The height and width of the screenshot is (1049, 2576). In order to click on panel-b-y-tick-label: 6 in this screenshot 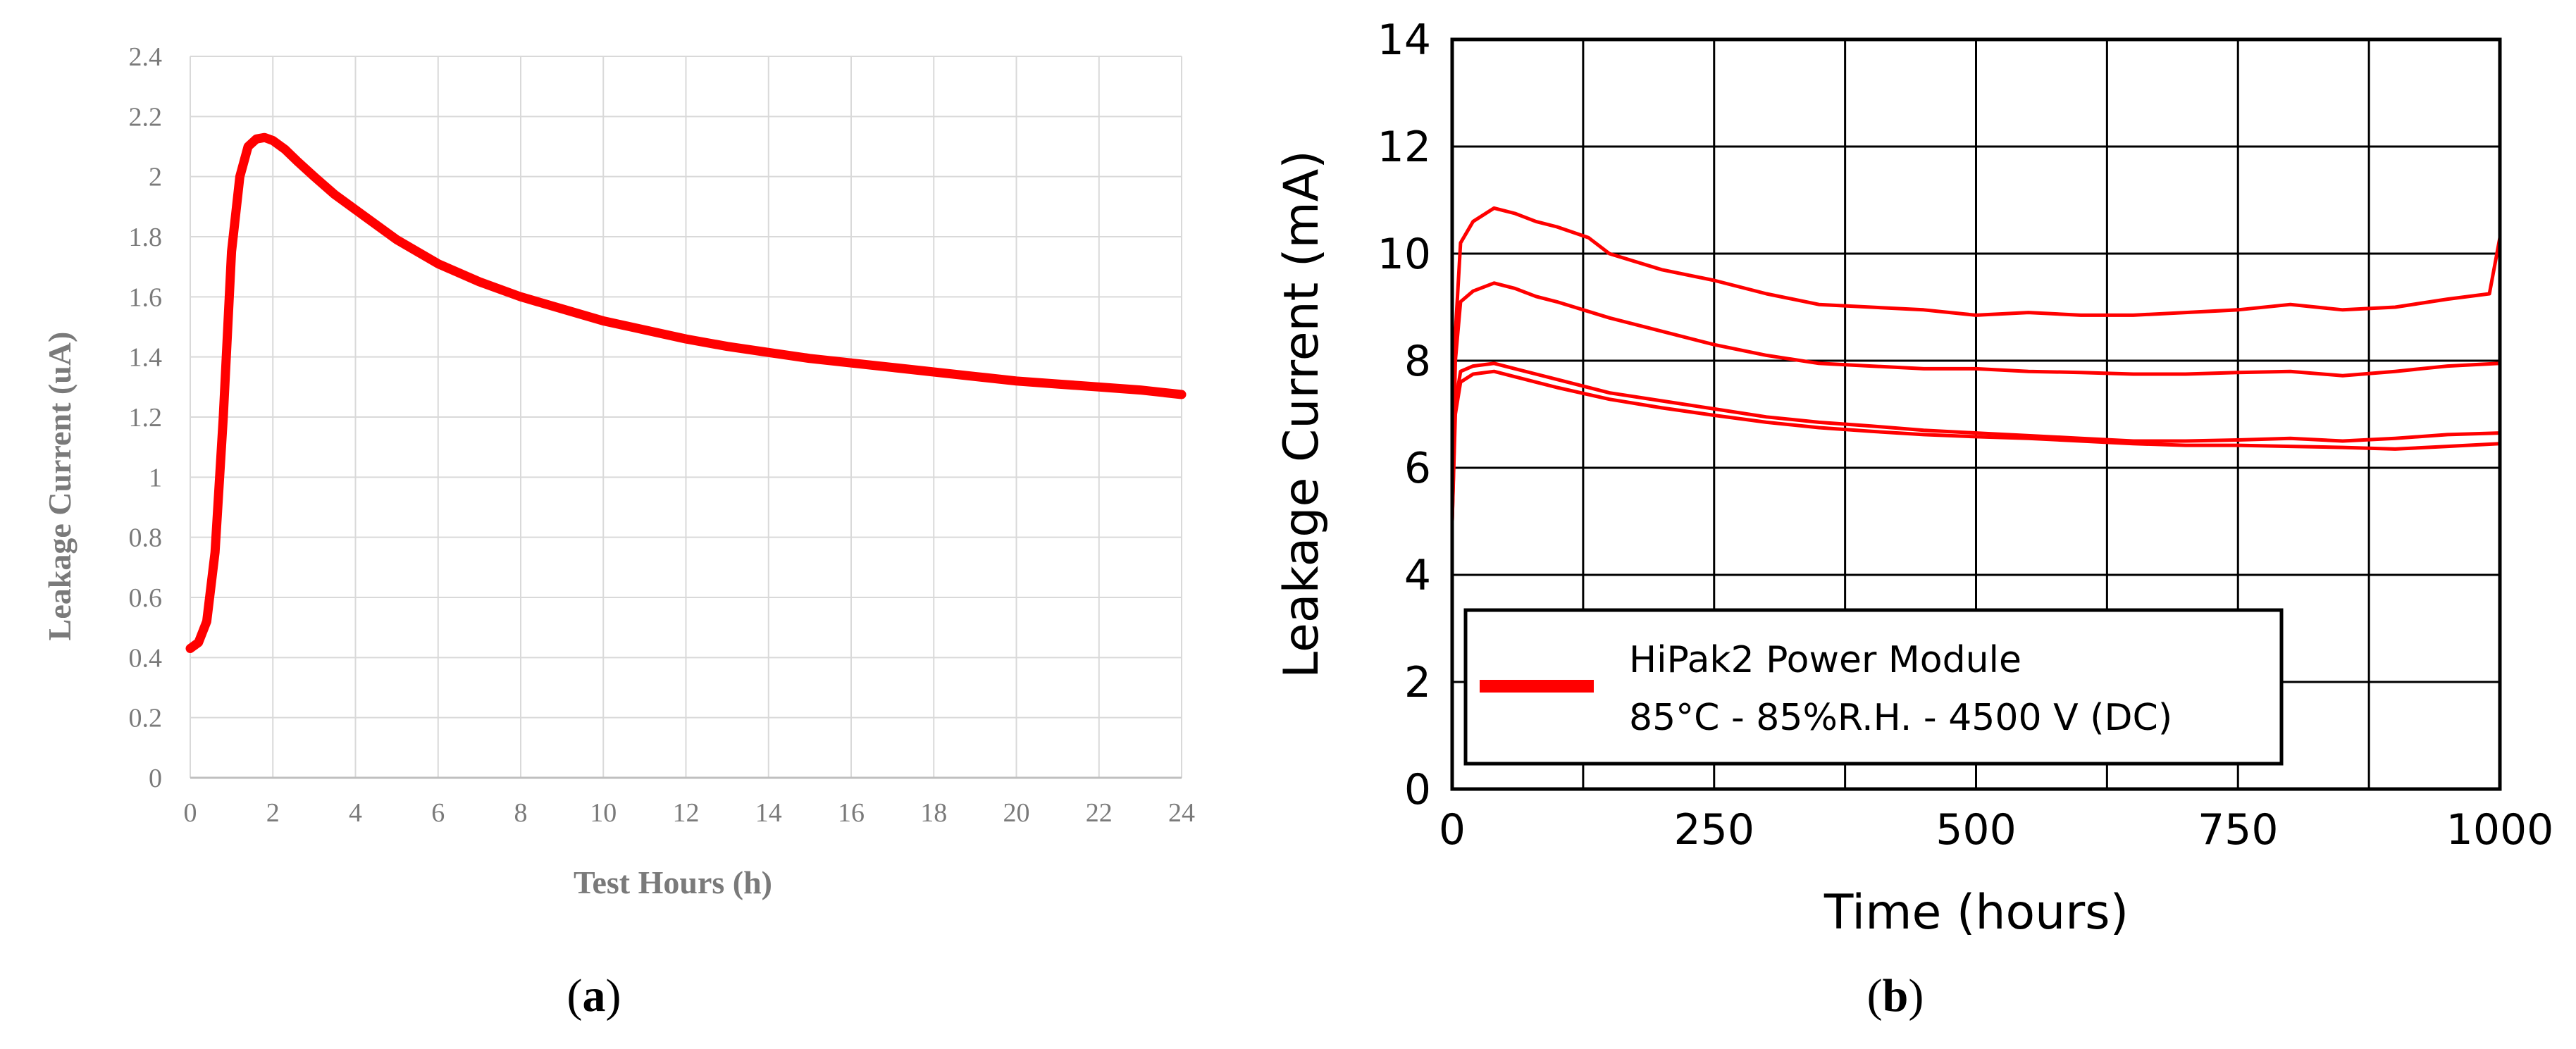, I will do `click(1417, 468)`.